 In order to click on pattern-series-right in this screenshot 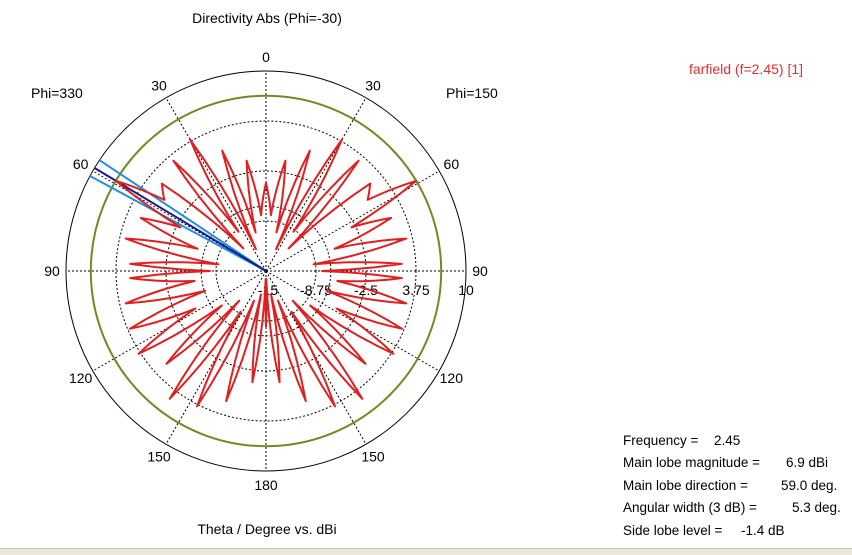, I will do `click(341, 273)`.